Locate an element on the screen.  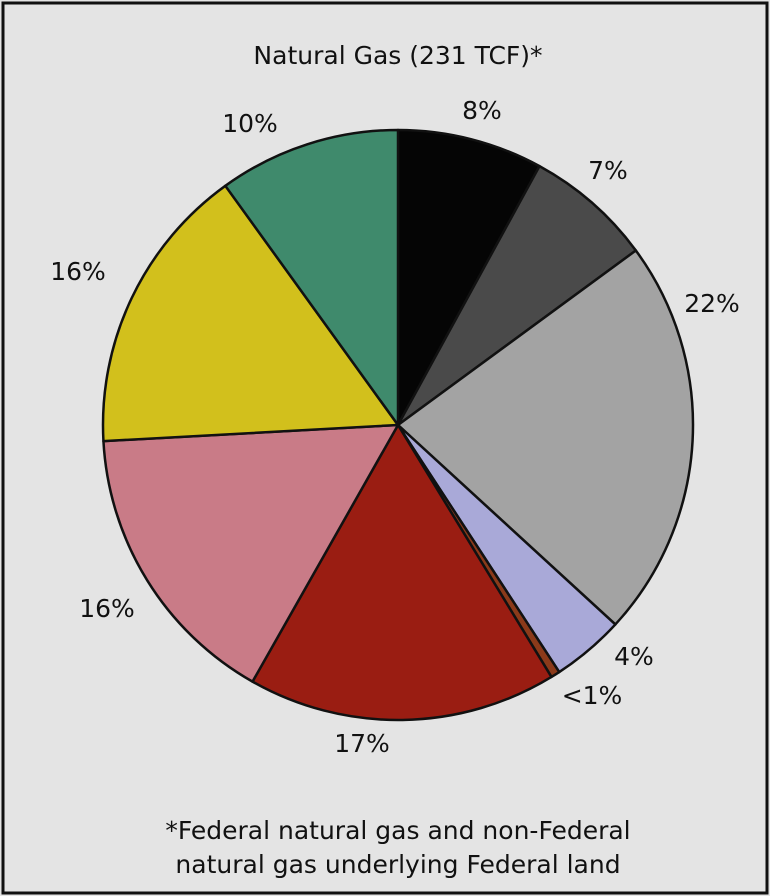
data-label: 22% is located at coordinates (712, 303).